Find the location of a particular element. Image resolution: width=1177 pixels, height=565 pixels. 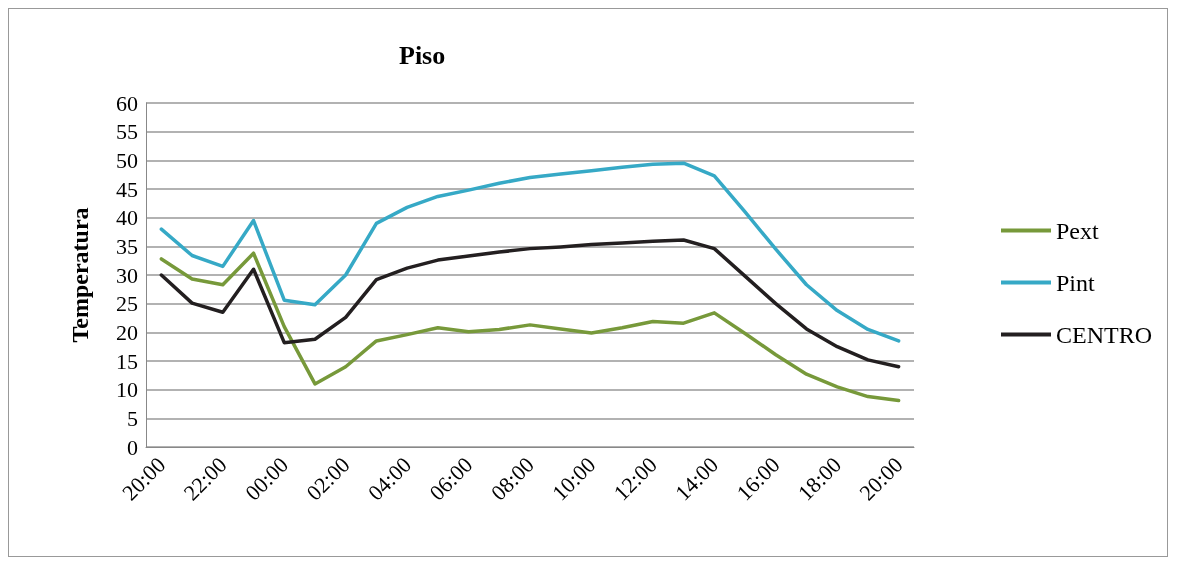

y-tick-label: 5 is located at coordinates (132, 418).